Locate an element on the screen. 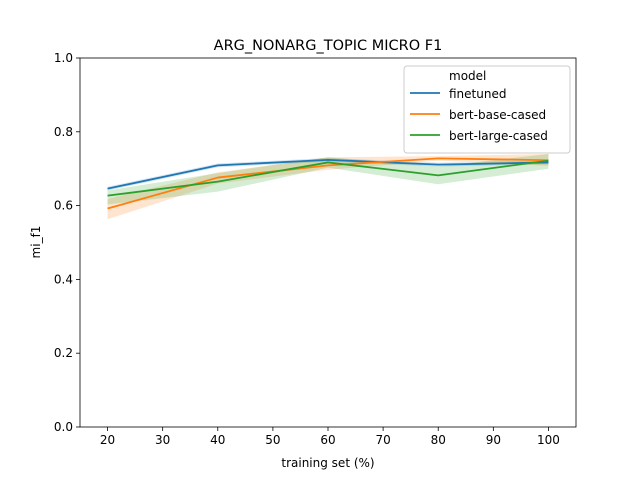 The width and height of the screenshot is (640, 480). x-axis-ticks: 20 30 40 50 60 70 80 90 100 is located at coordinates (330, 437).